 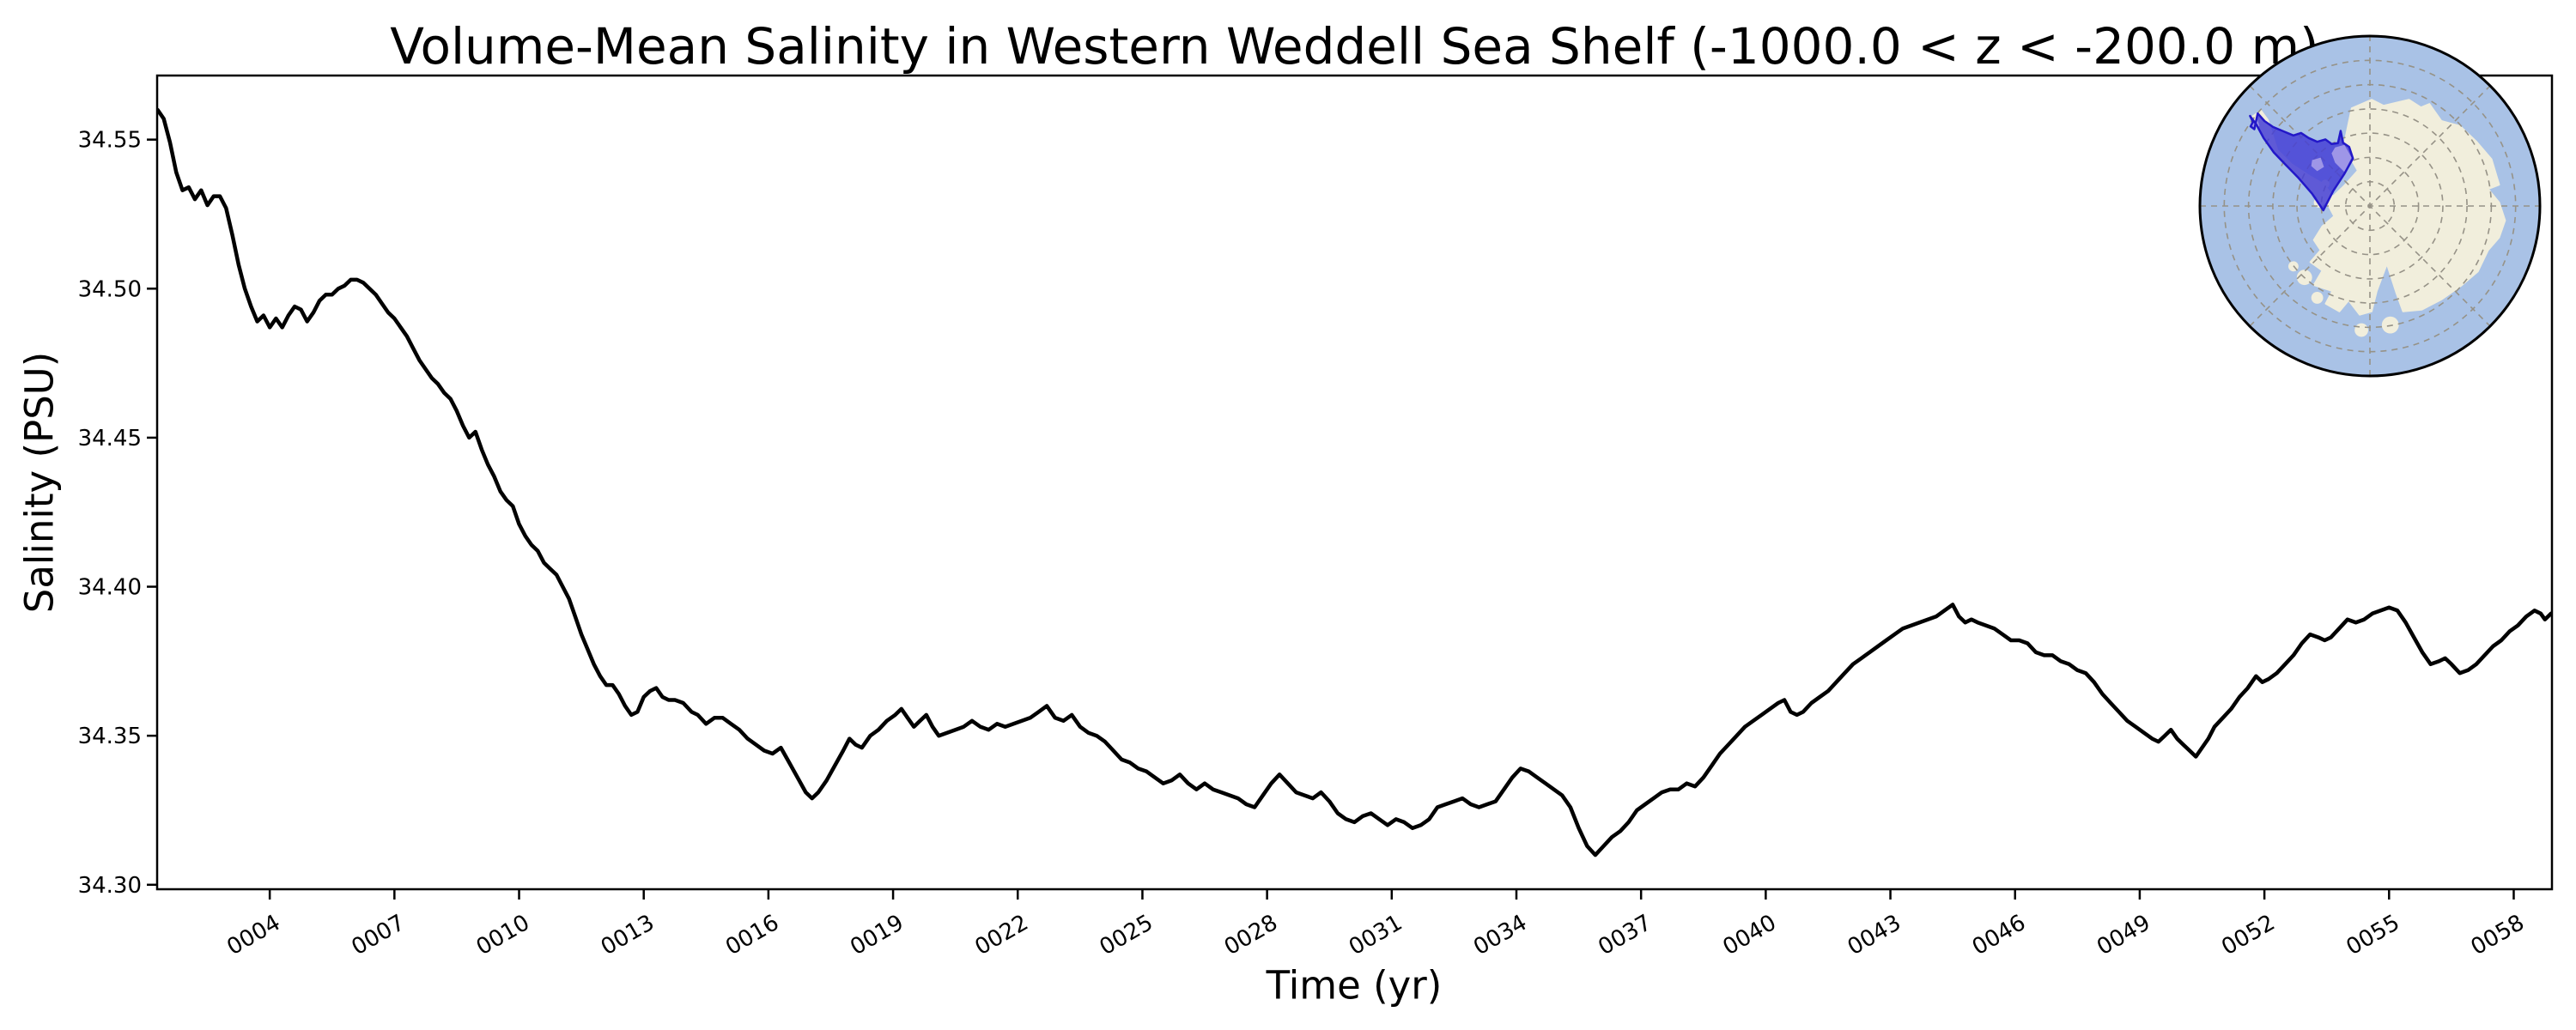 I want to click on x-tick-label: 0019, so click(x=877, y=935).